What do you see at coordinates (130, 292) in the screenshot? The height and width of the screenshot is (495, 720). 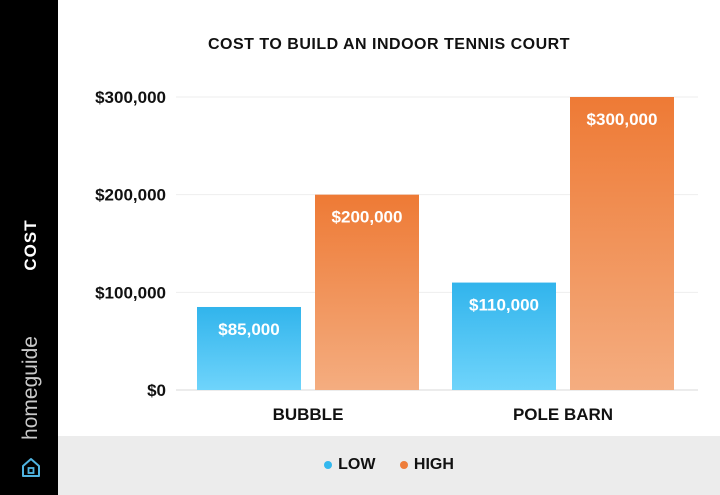 I see `y-tick-label: $100,000` at bounding box center [130, 292].